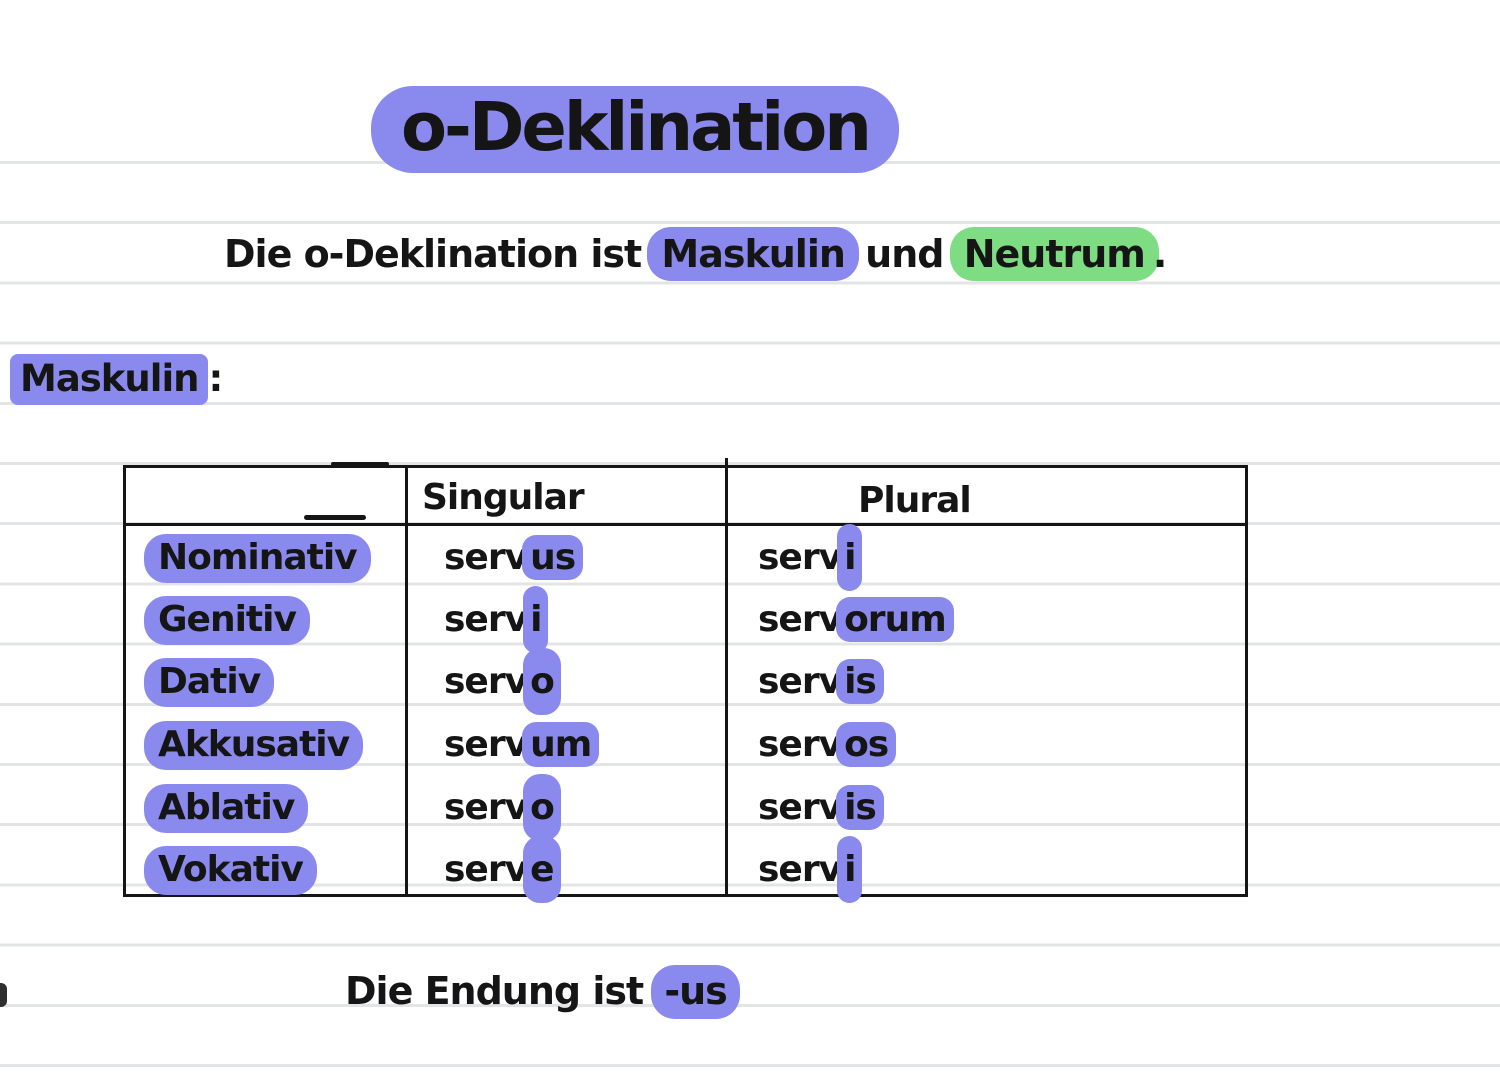  I want to click on ending-highlight: us, so click(553, 557).